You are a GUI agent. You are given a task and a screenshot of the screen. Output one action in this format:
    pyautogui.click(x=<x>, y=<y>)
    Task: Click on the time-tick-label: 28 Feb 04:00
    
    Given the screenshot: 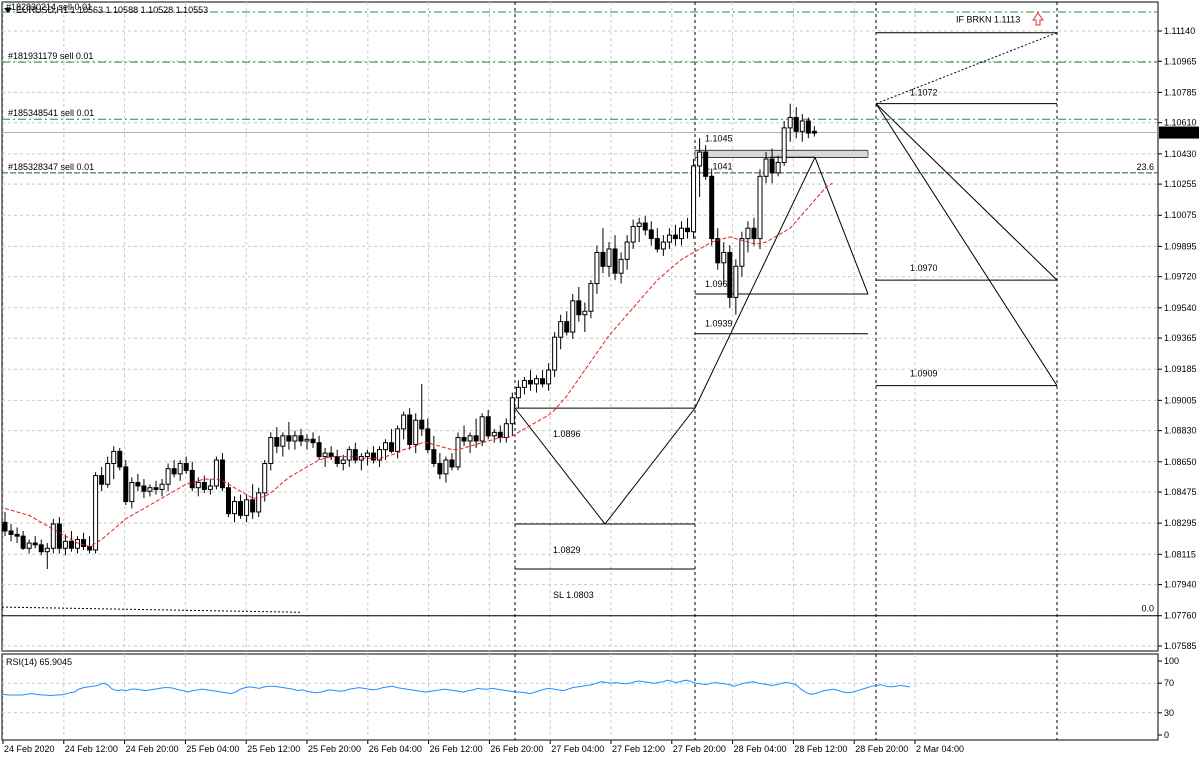 What is the action you would take?
    pyautogui.click(x=760, y=749)
    